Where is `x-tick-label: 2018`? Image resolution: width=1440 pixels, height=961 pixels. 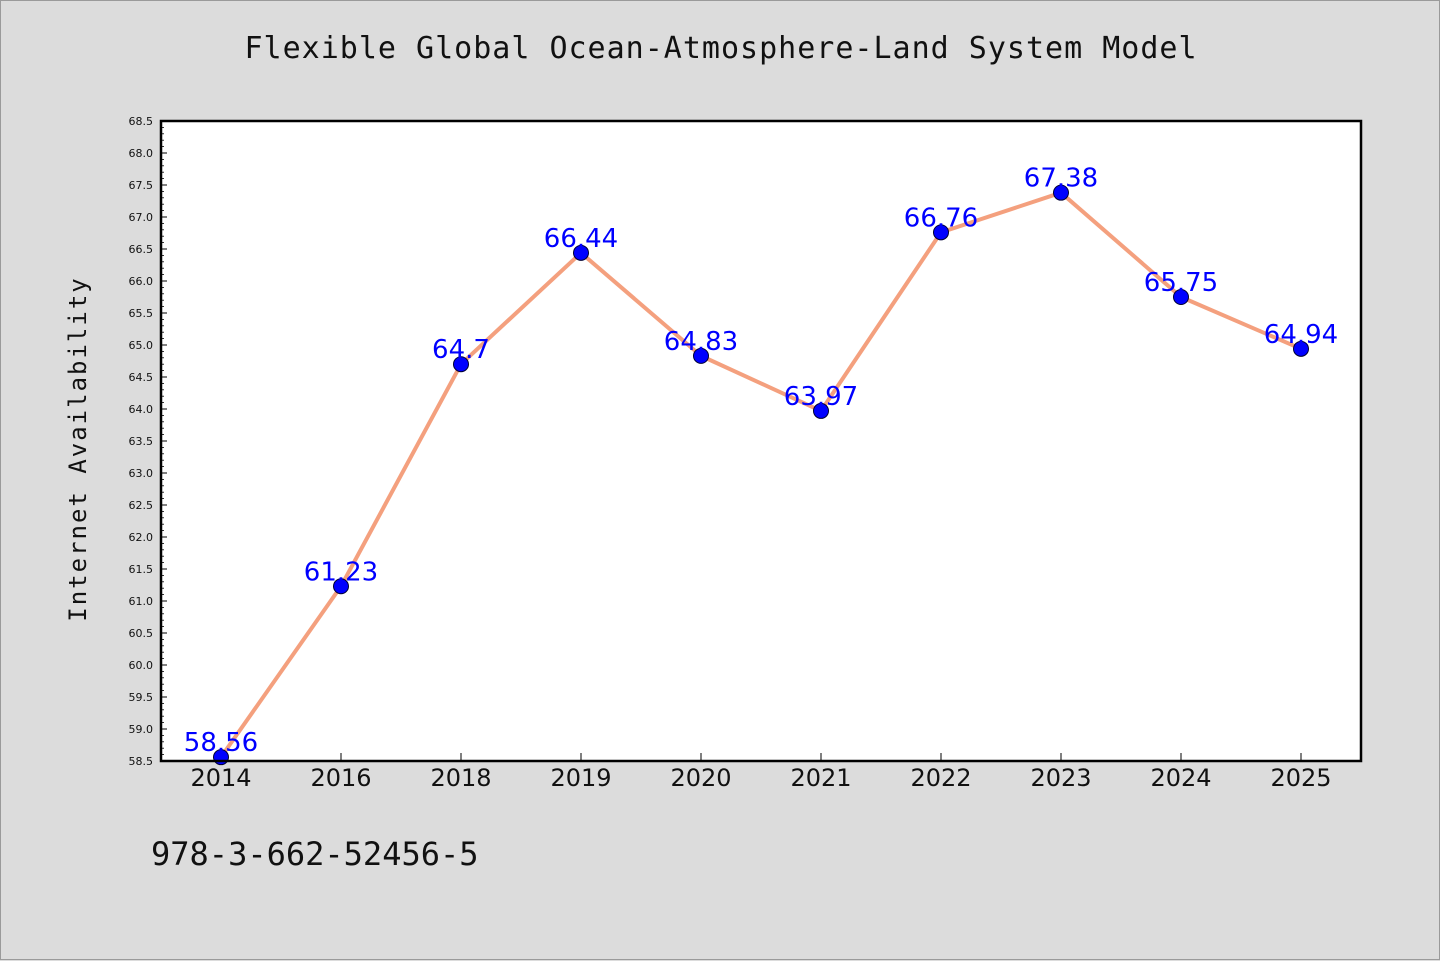 x-tick-label: 2018 is located at coordinates (460, 778).